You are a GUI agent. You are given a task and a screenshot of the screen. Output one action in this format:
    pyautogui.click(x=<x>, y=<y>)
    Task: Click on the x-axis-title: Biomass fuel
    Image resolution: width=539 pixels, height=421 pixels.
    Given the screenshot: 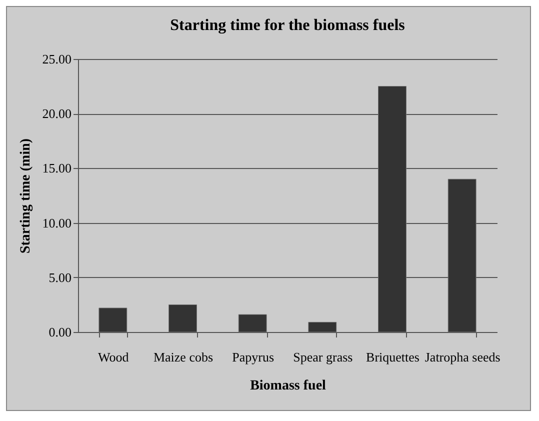 What is the action you would take?
    pyautogui.click(x=288, y=386)
    